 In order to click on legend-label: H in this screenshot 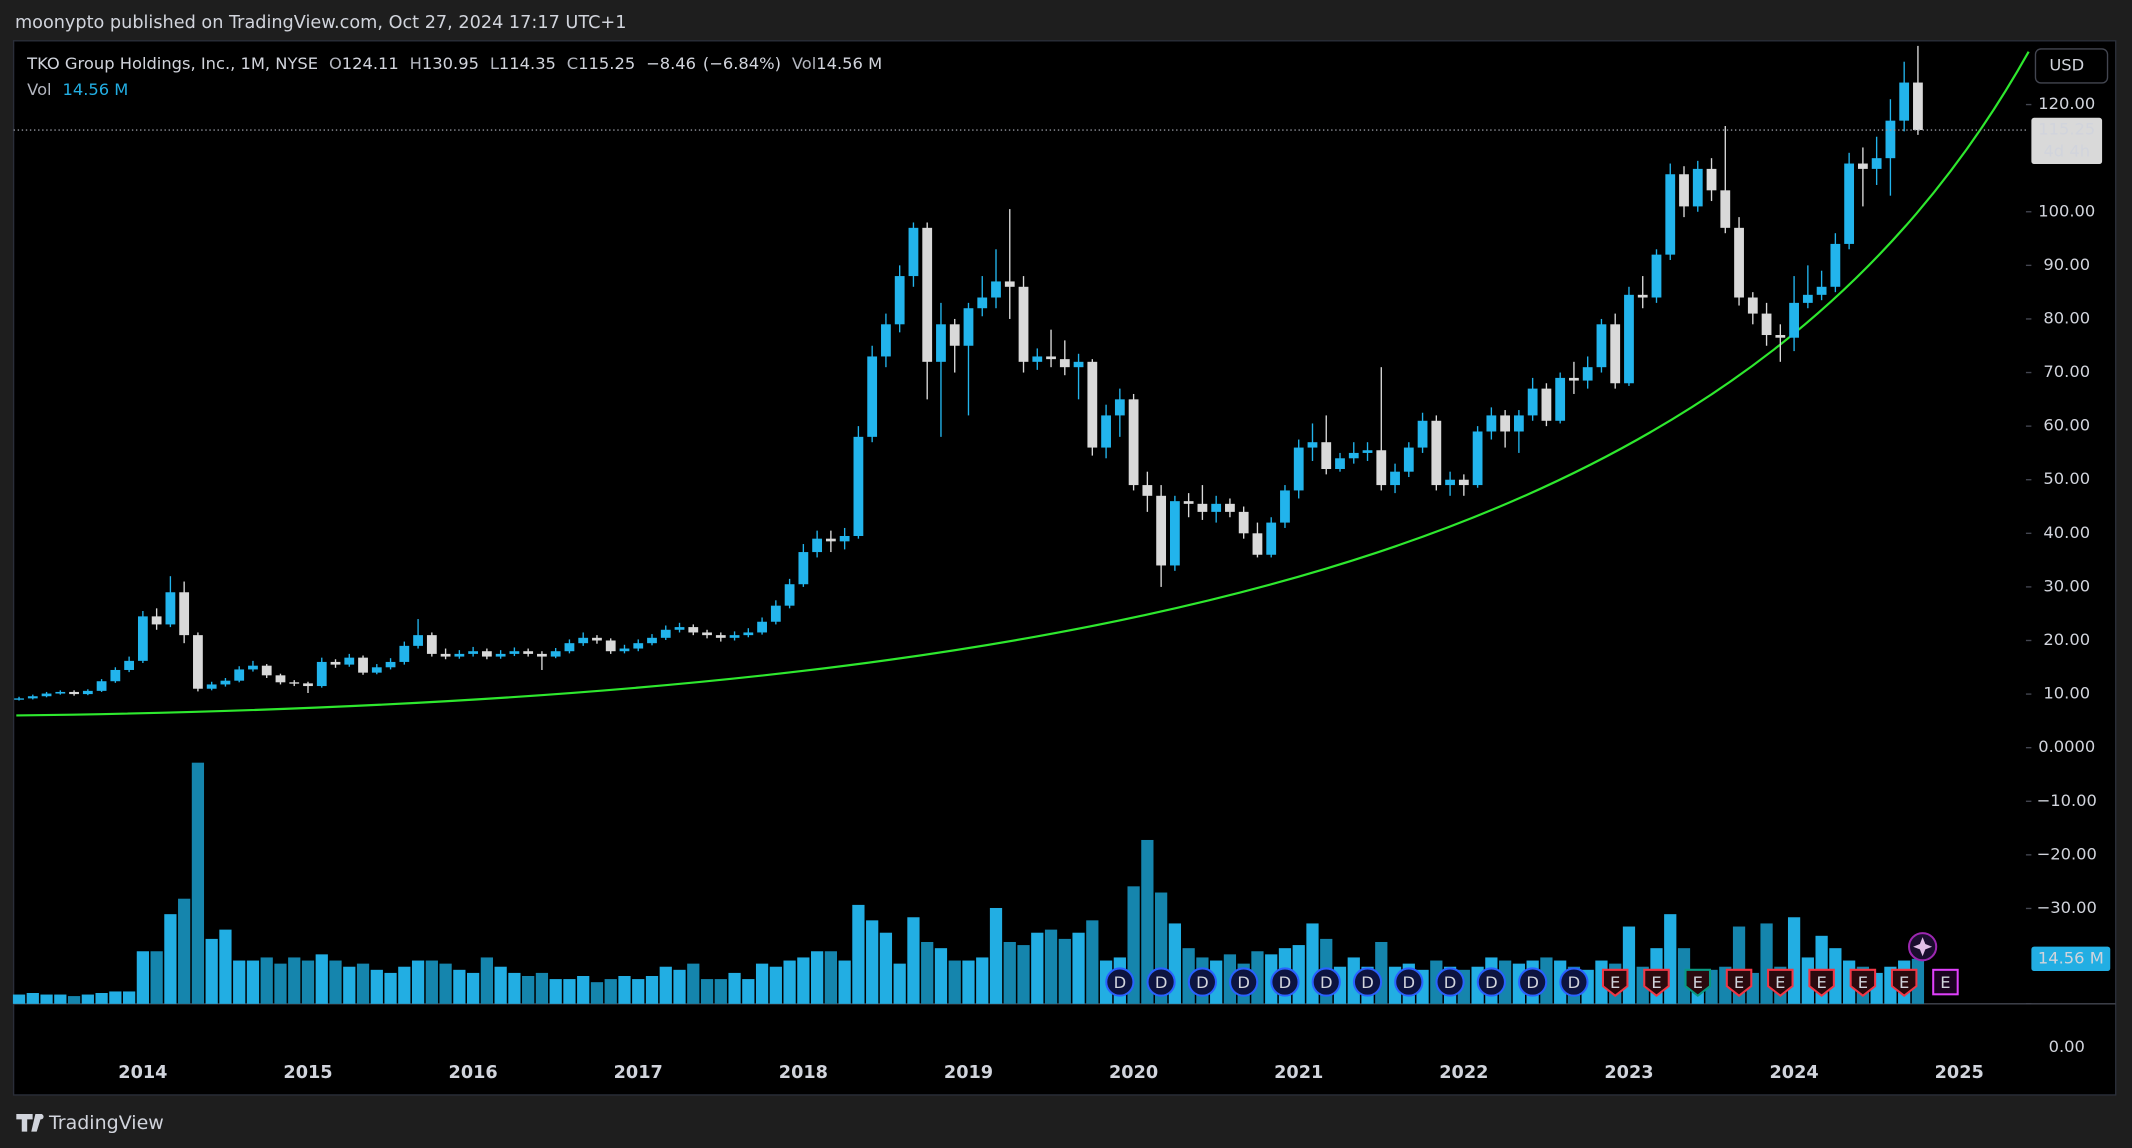, I will do `click(416, 62)`.